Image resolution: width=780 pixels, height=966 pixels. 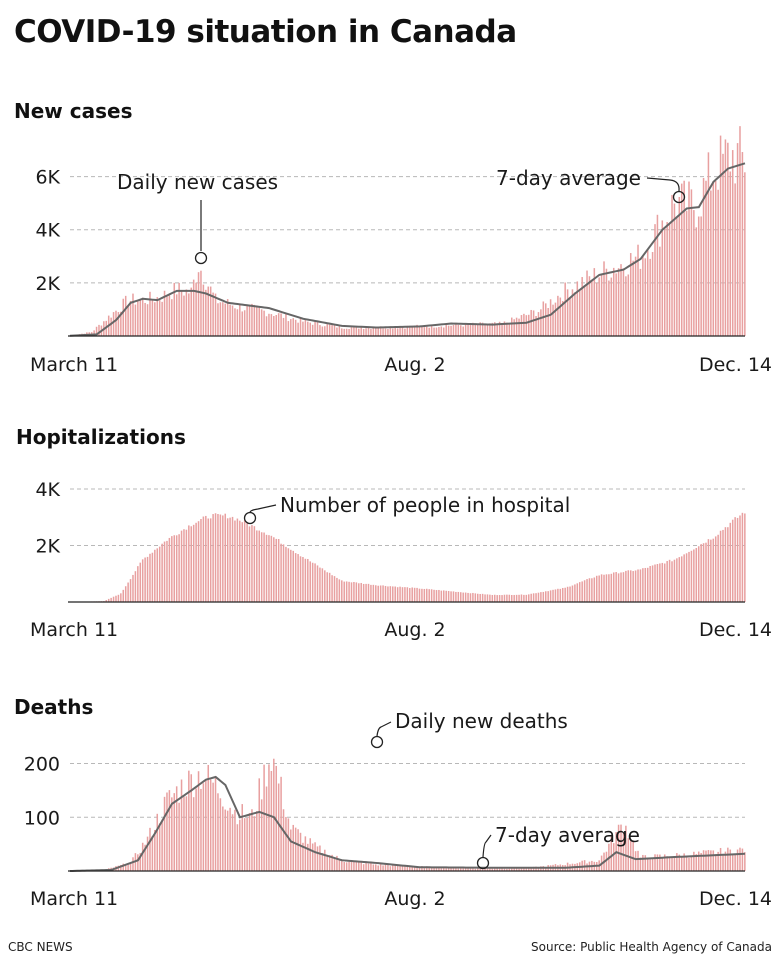 I want to click on footer-source: Source: Public Health Agency of Canada, so click(x=651, y=947).